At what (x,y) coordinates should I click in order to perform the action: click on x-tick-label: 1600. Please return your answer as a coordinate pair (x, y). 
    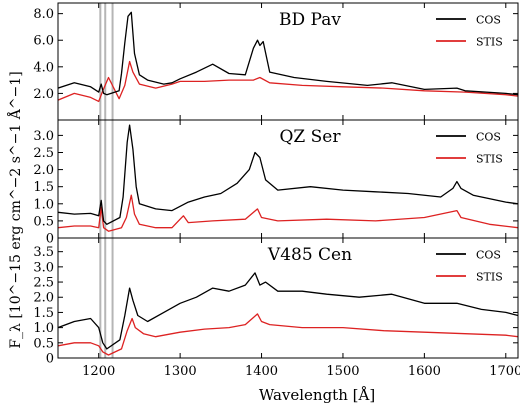
    Looking at the image, I should click on (424, 371).